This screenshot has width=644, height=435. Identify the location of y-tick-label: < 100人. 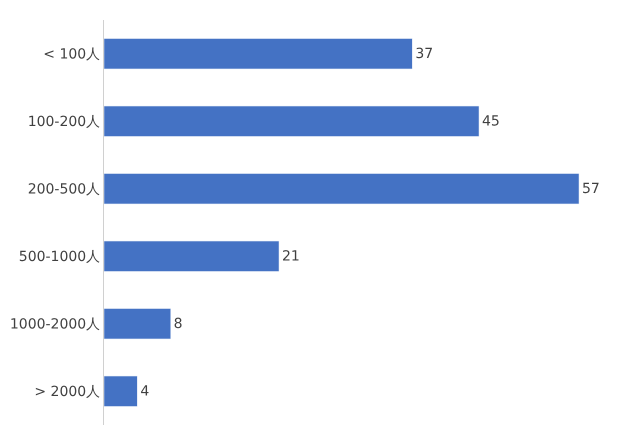
(71, 54).